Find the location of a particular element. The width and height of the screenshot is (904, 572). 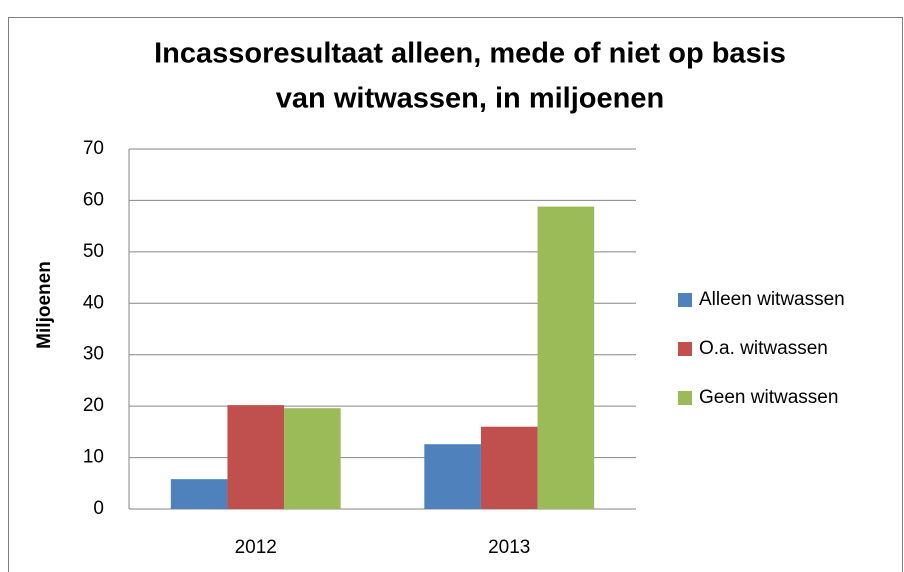

y-tick-label: 60 is located at coordinates (93, 199).